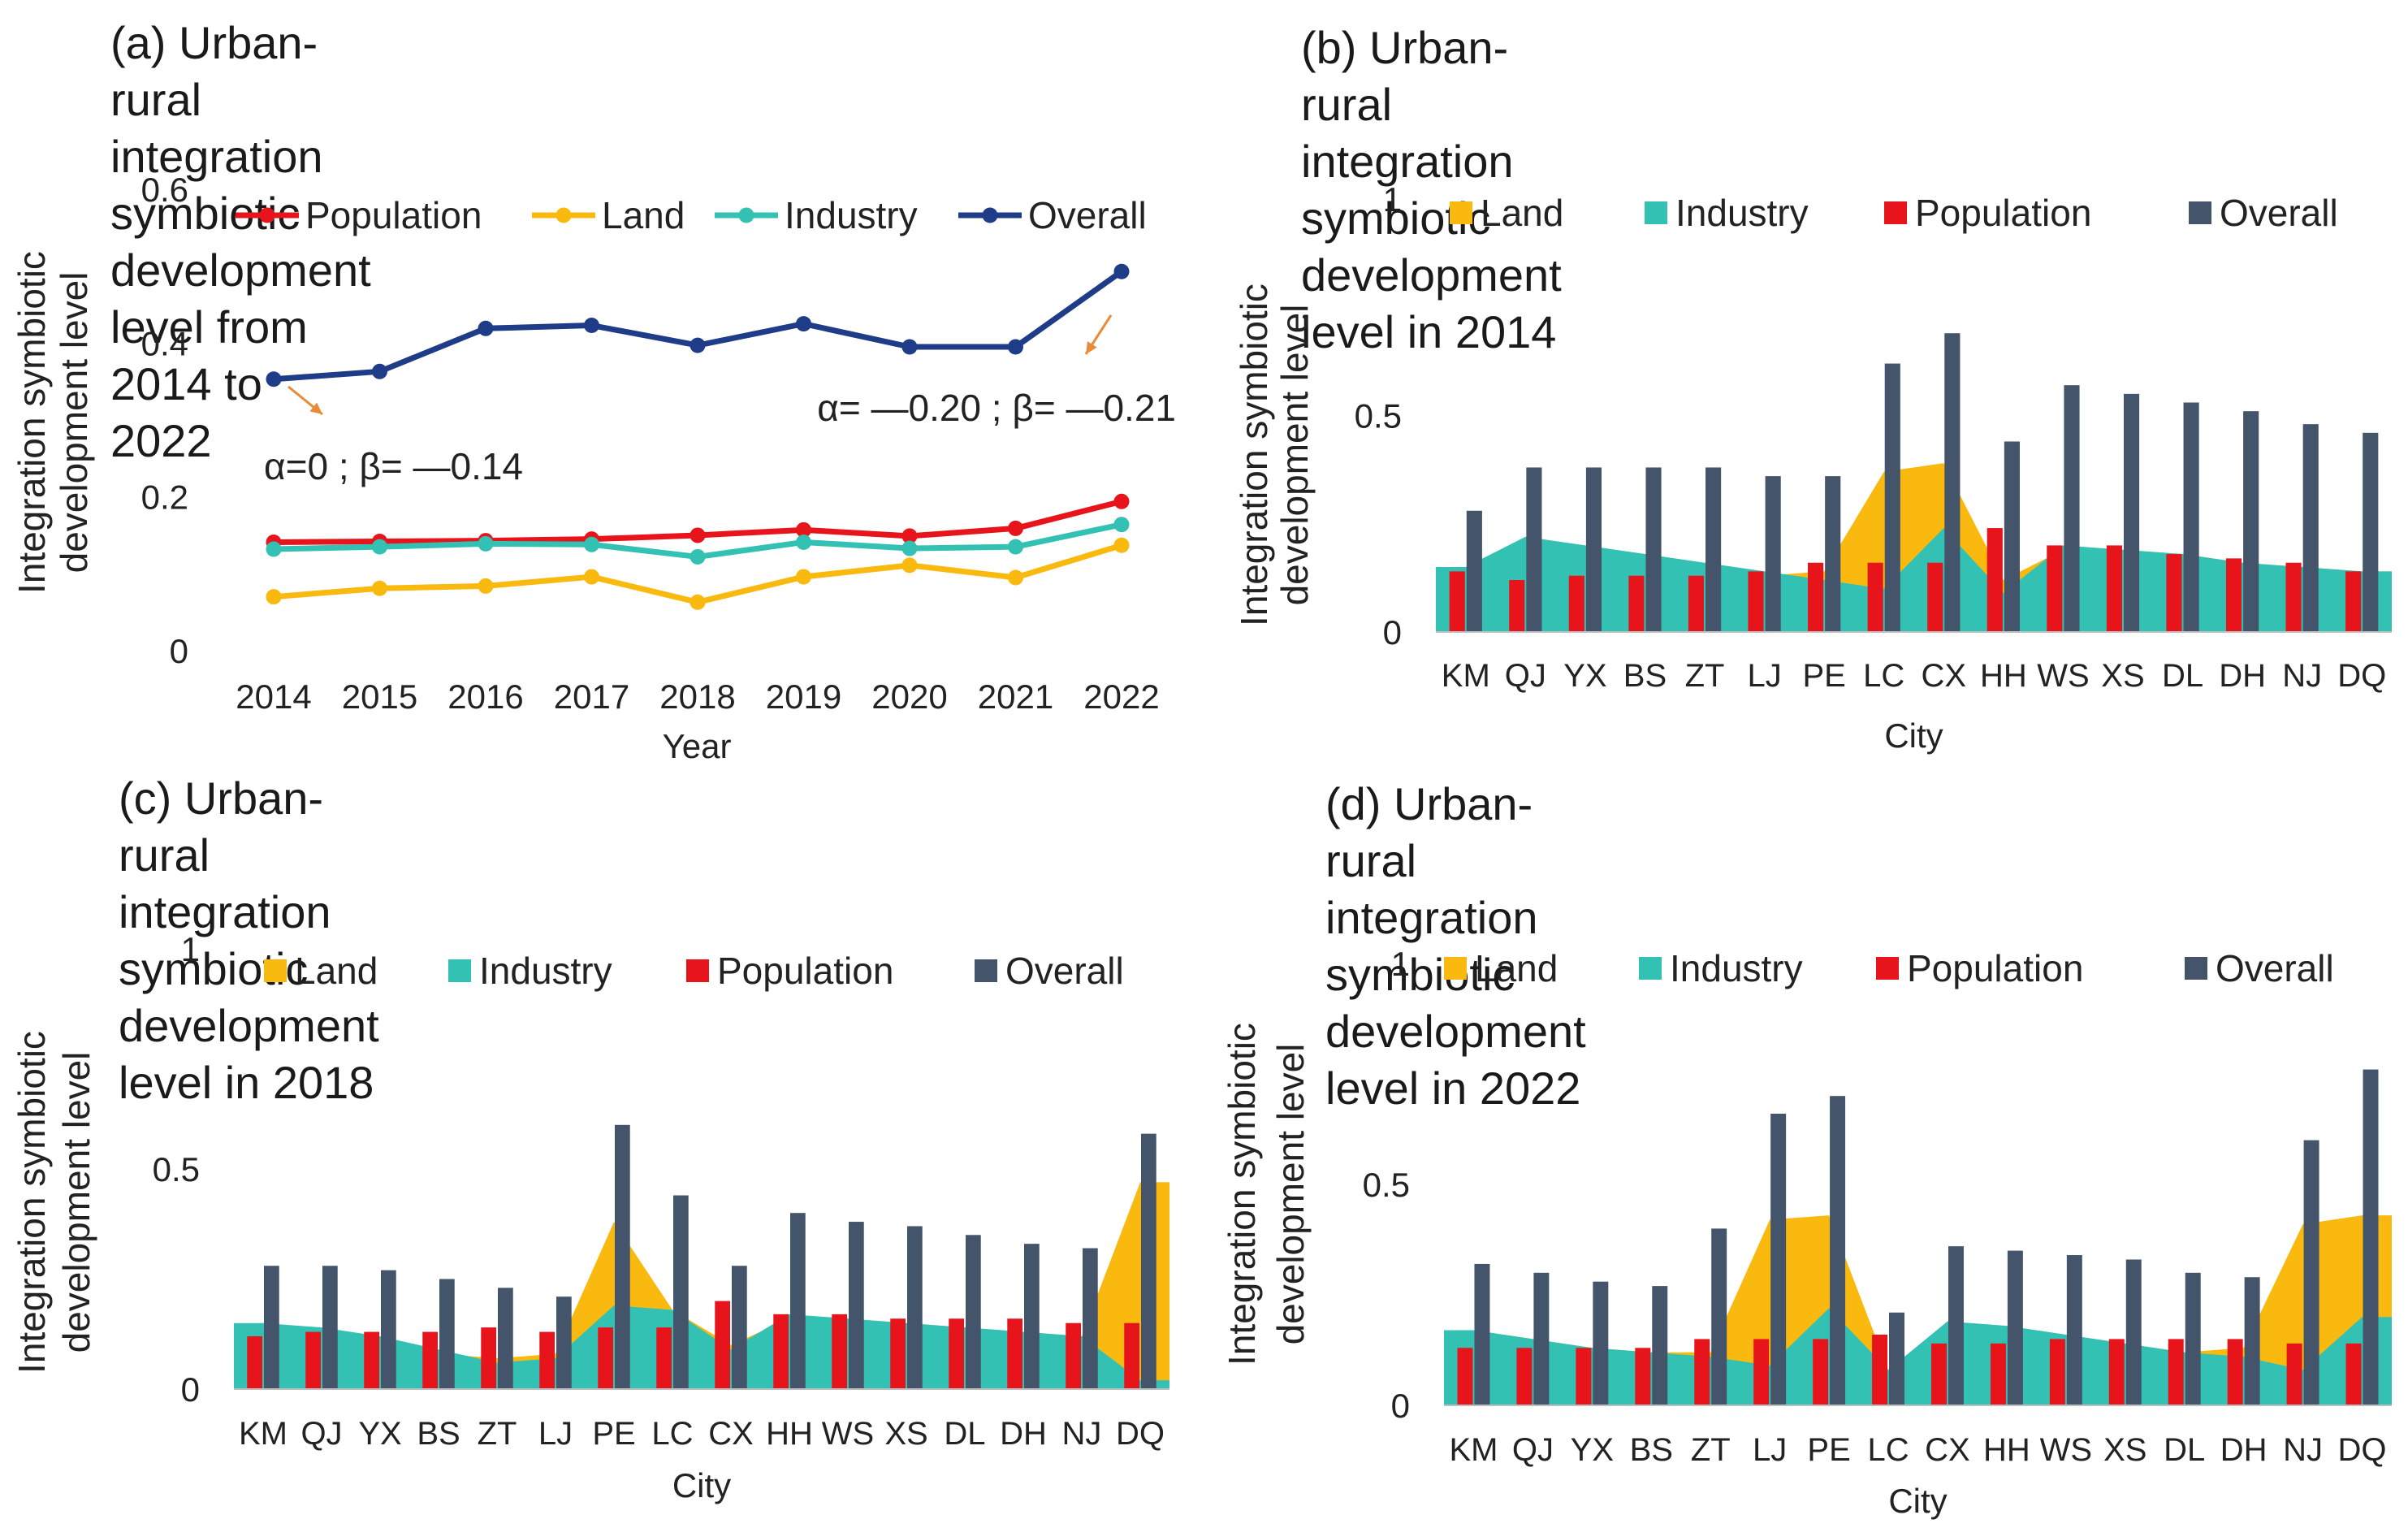 The height and width of the screenshot is (1528, 2408). Describe the element at coordinates (2279, 213) in the screenshot. I see `b-legend-label-overall: Overall` at that location.